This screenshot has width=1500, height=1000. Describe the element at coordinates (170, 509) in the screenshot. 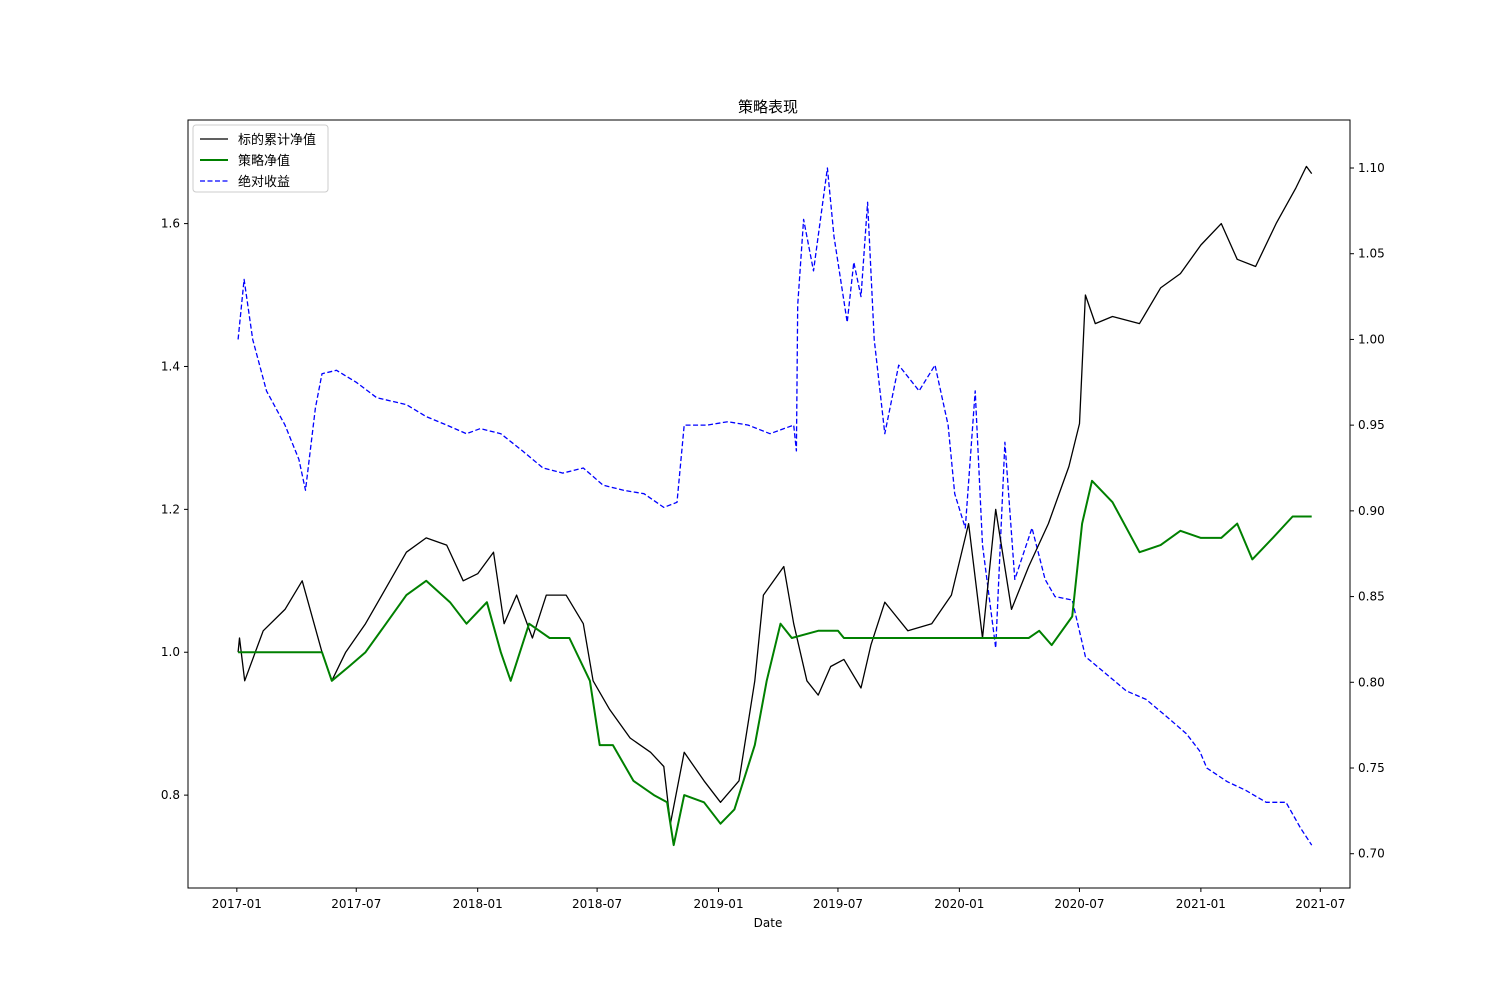

I see `y-left-tick-label-2: 1.2` at that location.